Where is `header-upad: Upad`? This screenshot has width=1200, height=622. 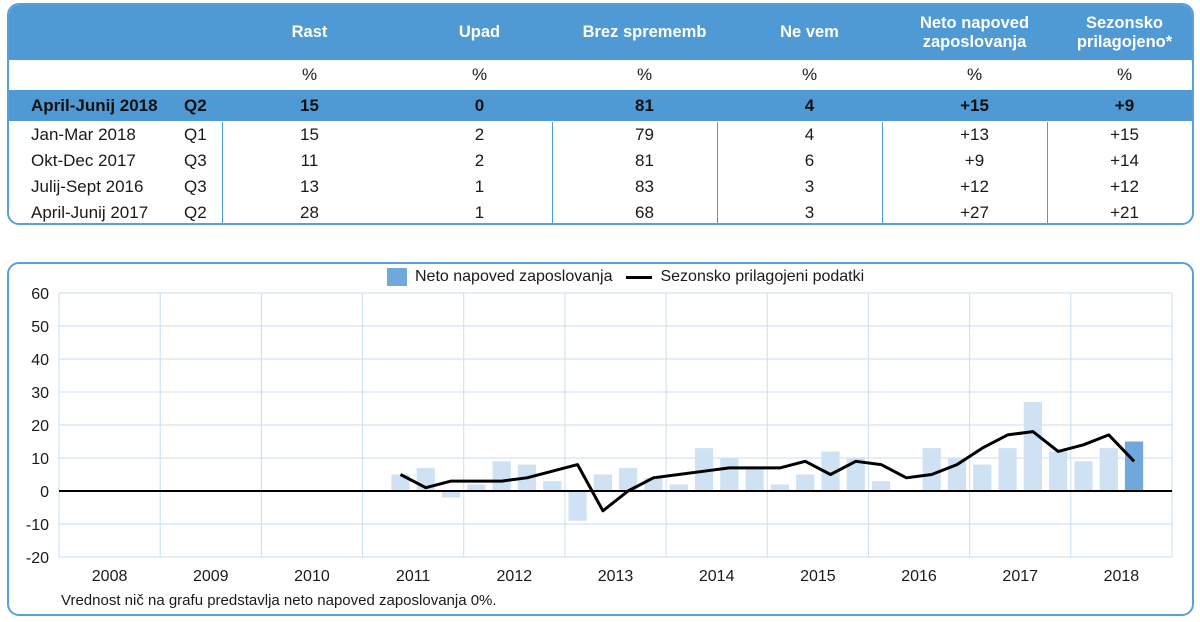
header-upad: Upad is located at coordinates (479, 32).